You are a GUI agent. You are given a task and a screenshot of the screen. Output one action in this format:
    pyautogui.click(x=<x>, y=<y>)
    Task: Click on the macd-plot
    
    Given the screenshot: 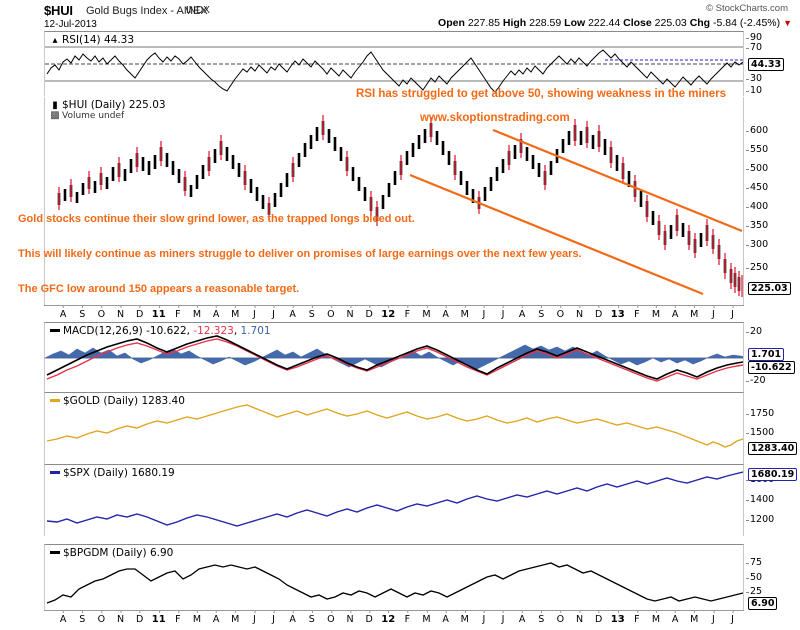 What is the action you would take?
    pyautogui.click(x=394, y=357)
    